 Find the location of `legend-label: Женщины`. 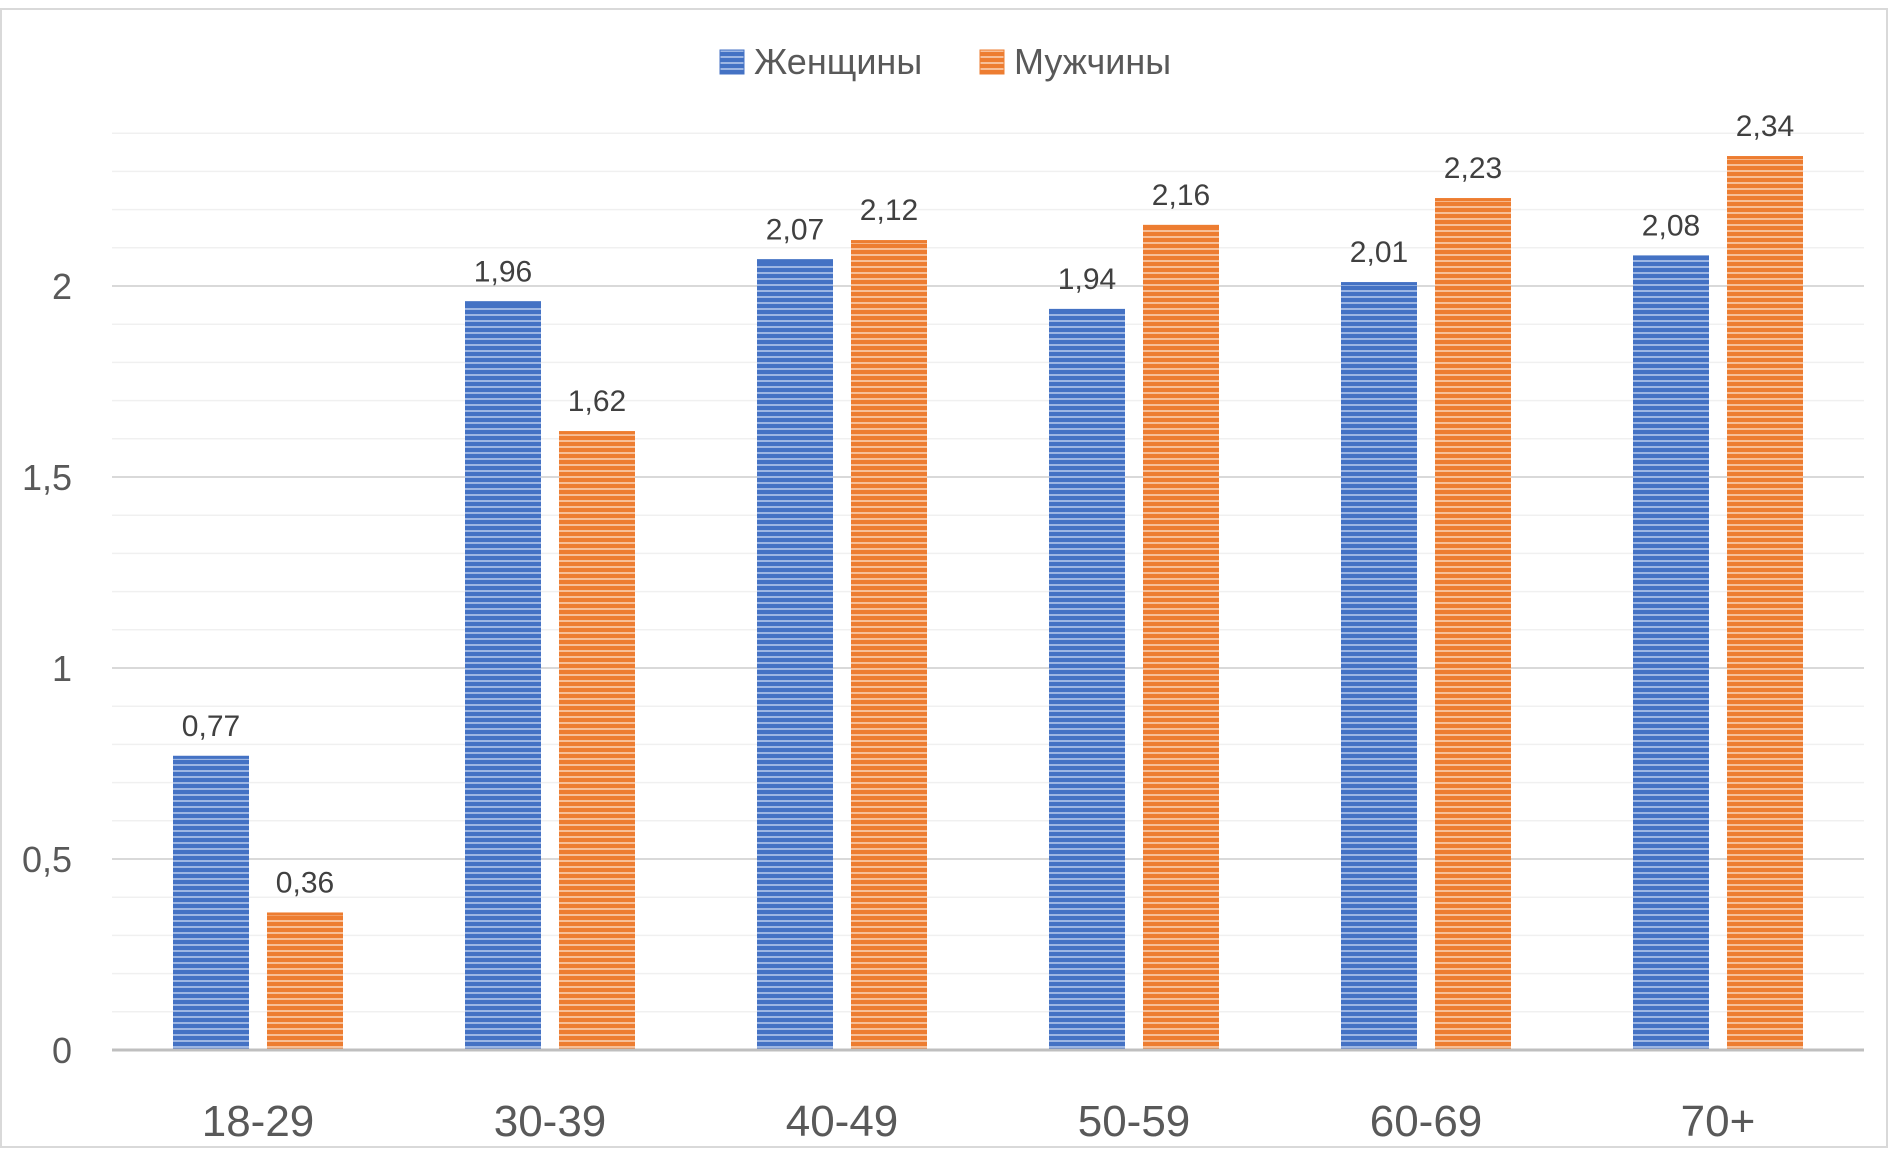

legend-label: Женщины is located at coordinates (838, 61).